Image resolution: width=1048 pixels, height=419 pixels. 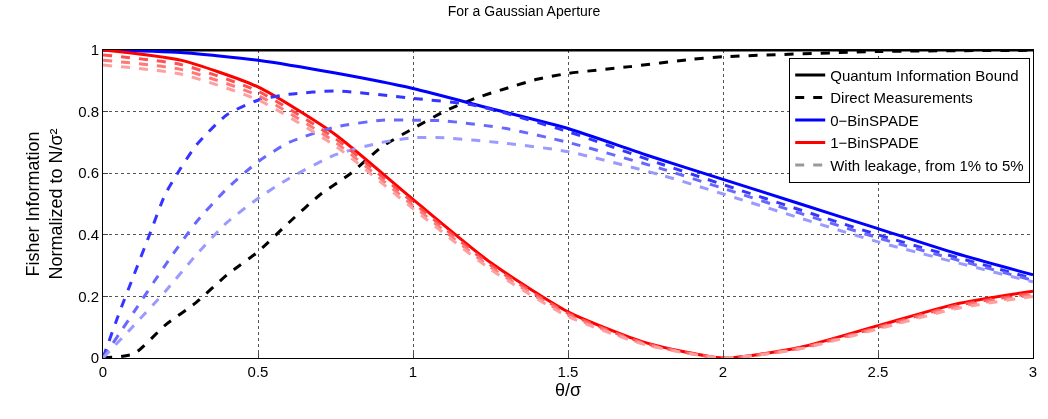 I want to click on x-tick-label: 1, so click(x=413, y=371).